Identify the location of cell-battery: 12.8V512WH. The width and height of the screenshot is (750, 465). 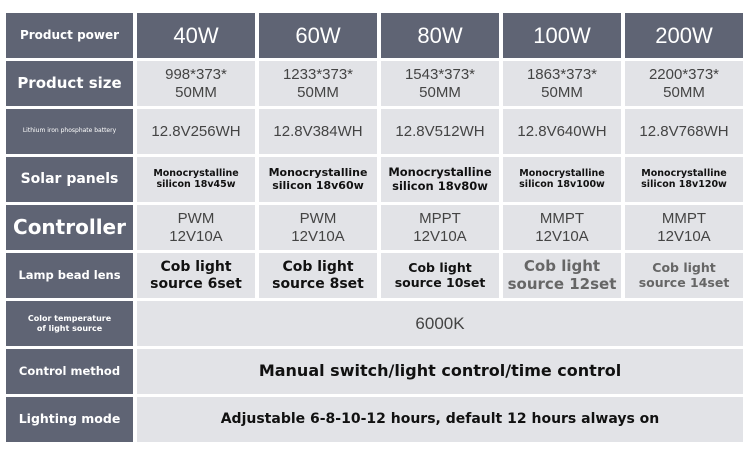
(440, 131).